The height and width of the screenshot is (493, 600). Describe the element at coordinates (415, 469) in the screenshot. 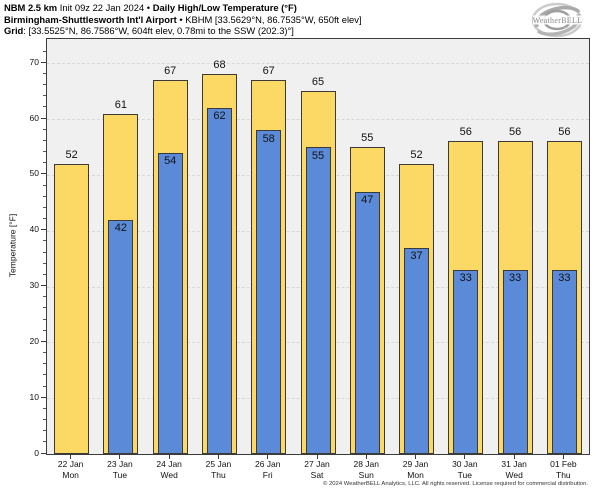

I see `x-axis-tick-label: 29 Jan Mon` at that location.